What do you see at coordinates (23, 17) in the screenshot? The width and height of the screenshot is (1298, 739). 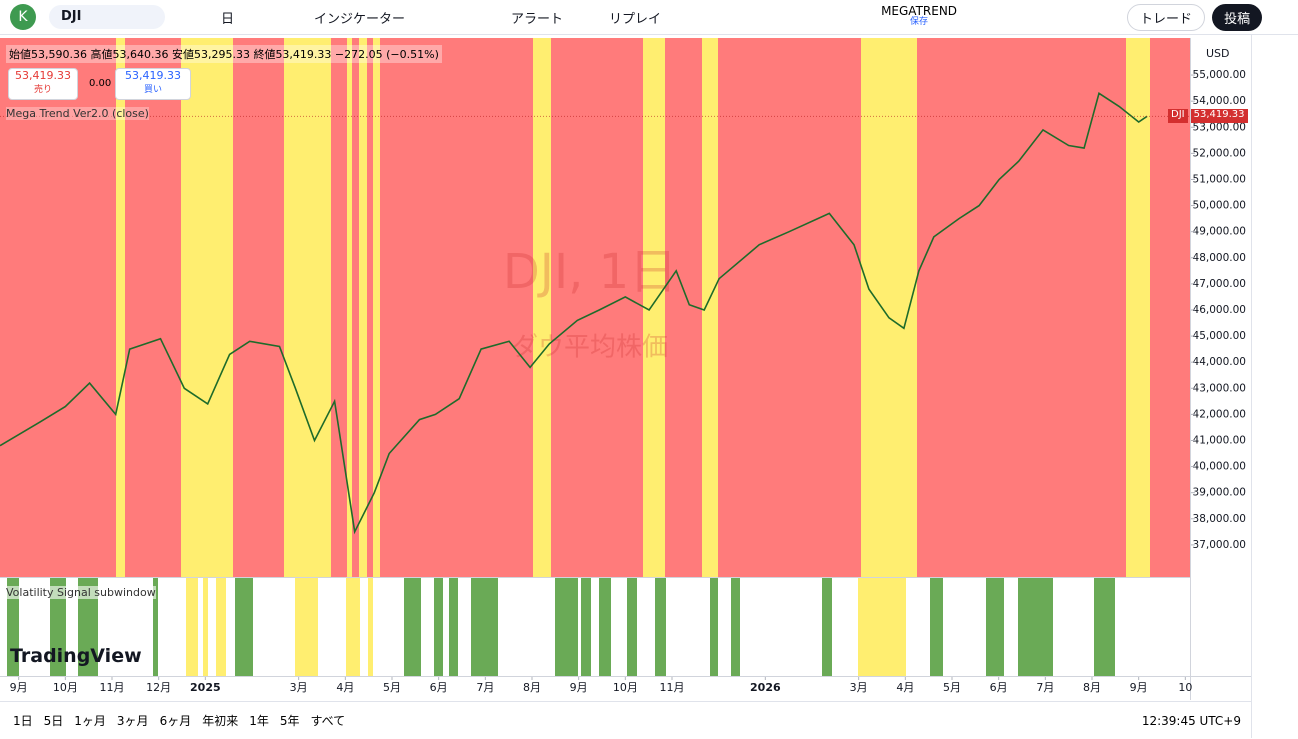 I see `avatar: K` at bounding box center [23, 17].